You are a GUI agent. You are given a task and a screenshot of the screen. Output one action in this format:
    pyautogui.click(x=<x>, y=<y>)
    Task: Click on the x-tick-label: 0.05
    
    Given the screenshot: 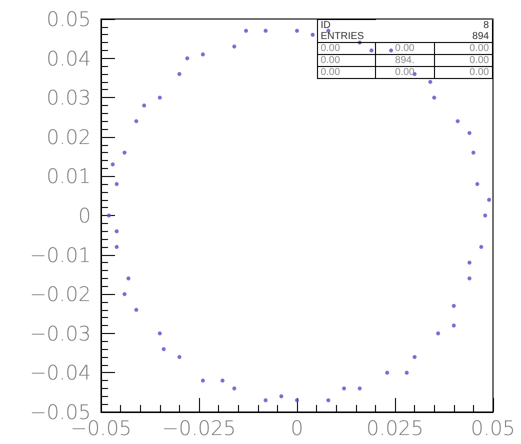 What is the action you would take?
    pyautogui.click(x=493, y=428)
    